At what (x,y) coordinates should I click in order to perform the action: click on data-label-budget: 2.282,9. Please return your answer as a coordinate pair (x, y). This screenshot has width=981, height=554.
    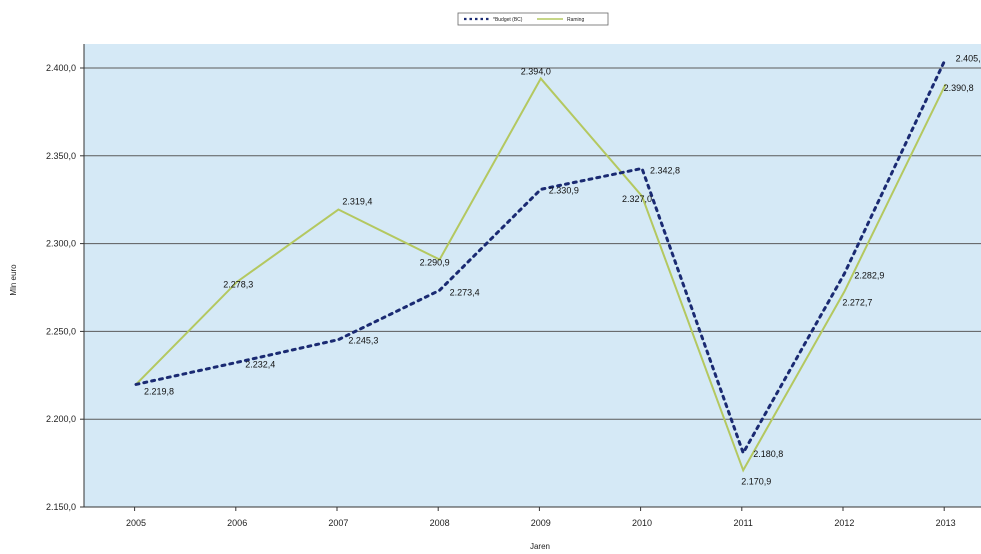
    Looking at the image, I should click on (869, 276).